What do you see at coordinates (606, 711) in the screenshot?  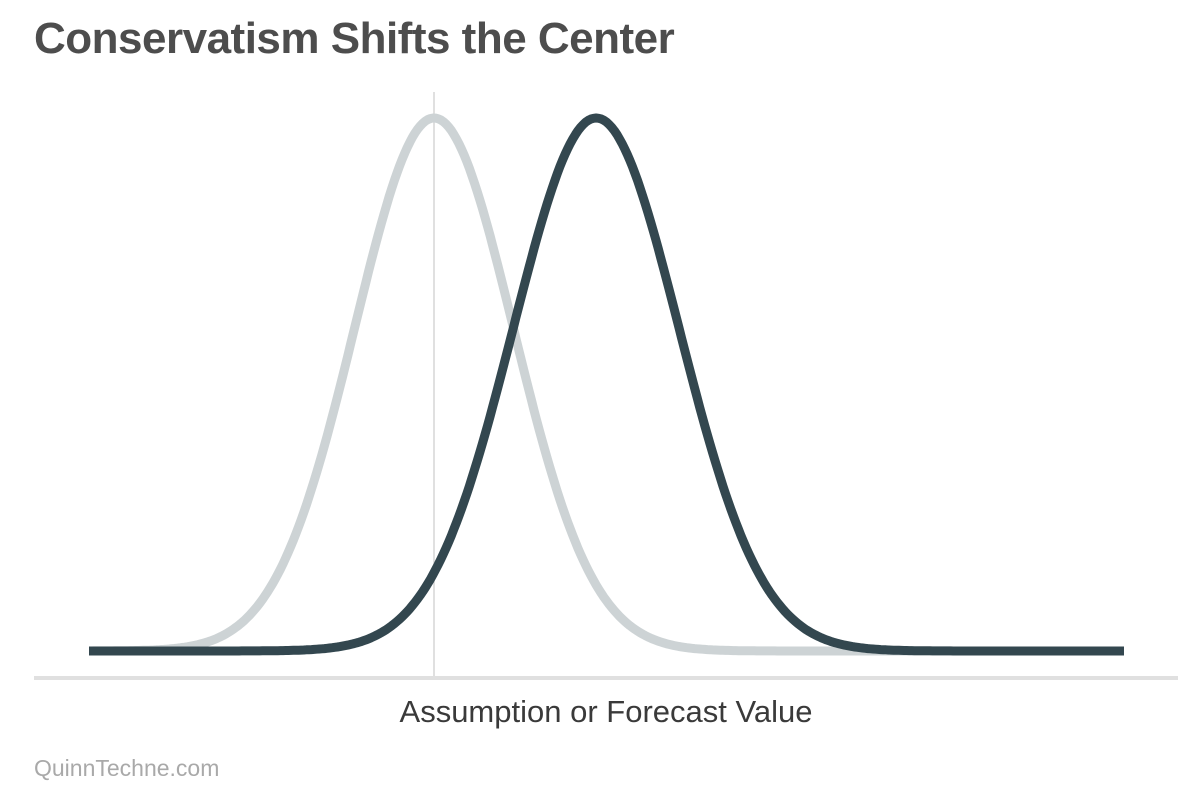 I see `x-axis-label: Assumption or Forecast Value` at bounding box center [606, 711].